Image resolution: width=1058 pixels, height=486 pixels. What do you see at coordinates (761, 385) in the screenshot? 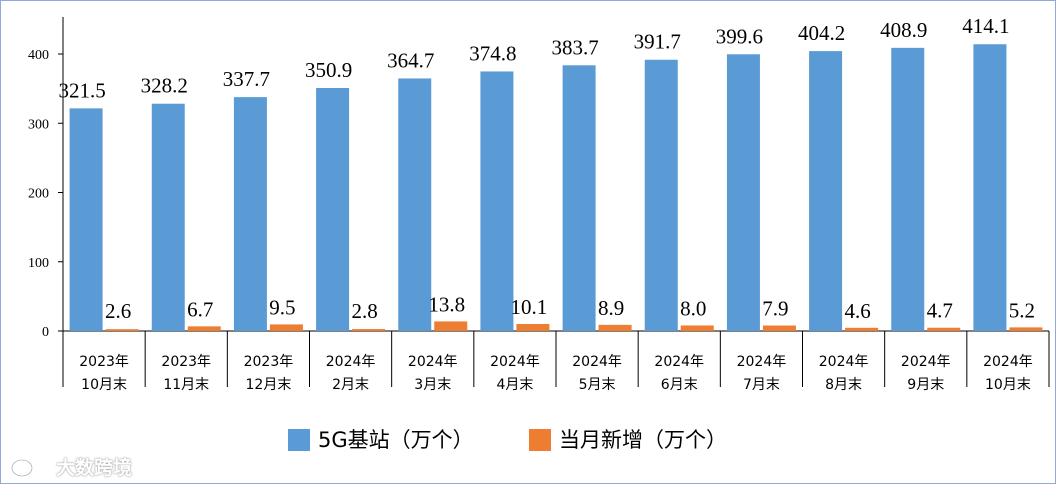
I see `x-category-month: 7月末` at bounding box center [761, 385].